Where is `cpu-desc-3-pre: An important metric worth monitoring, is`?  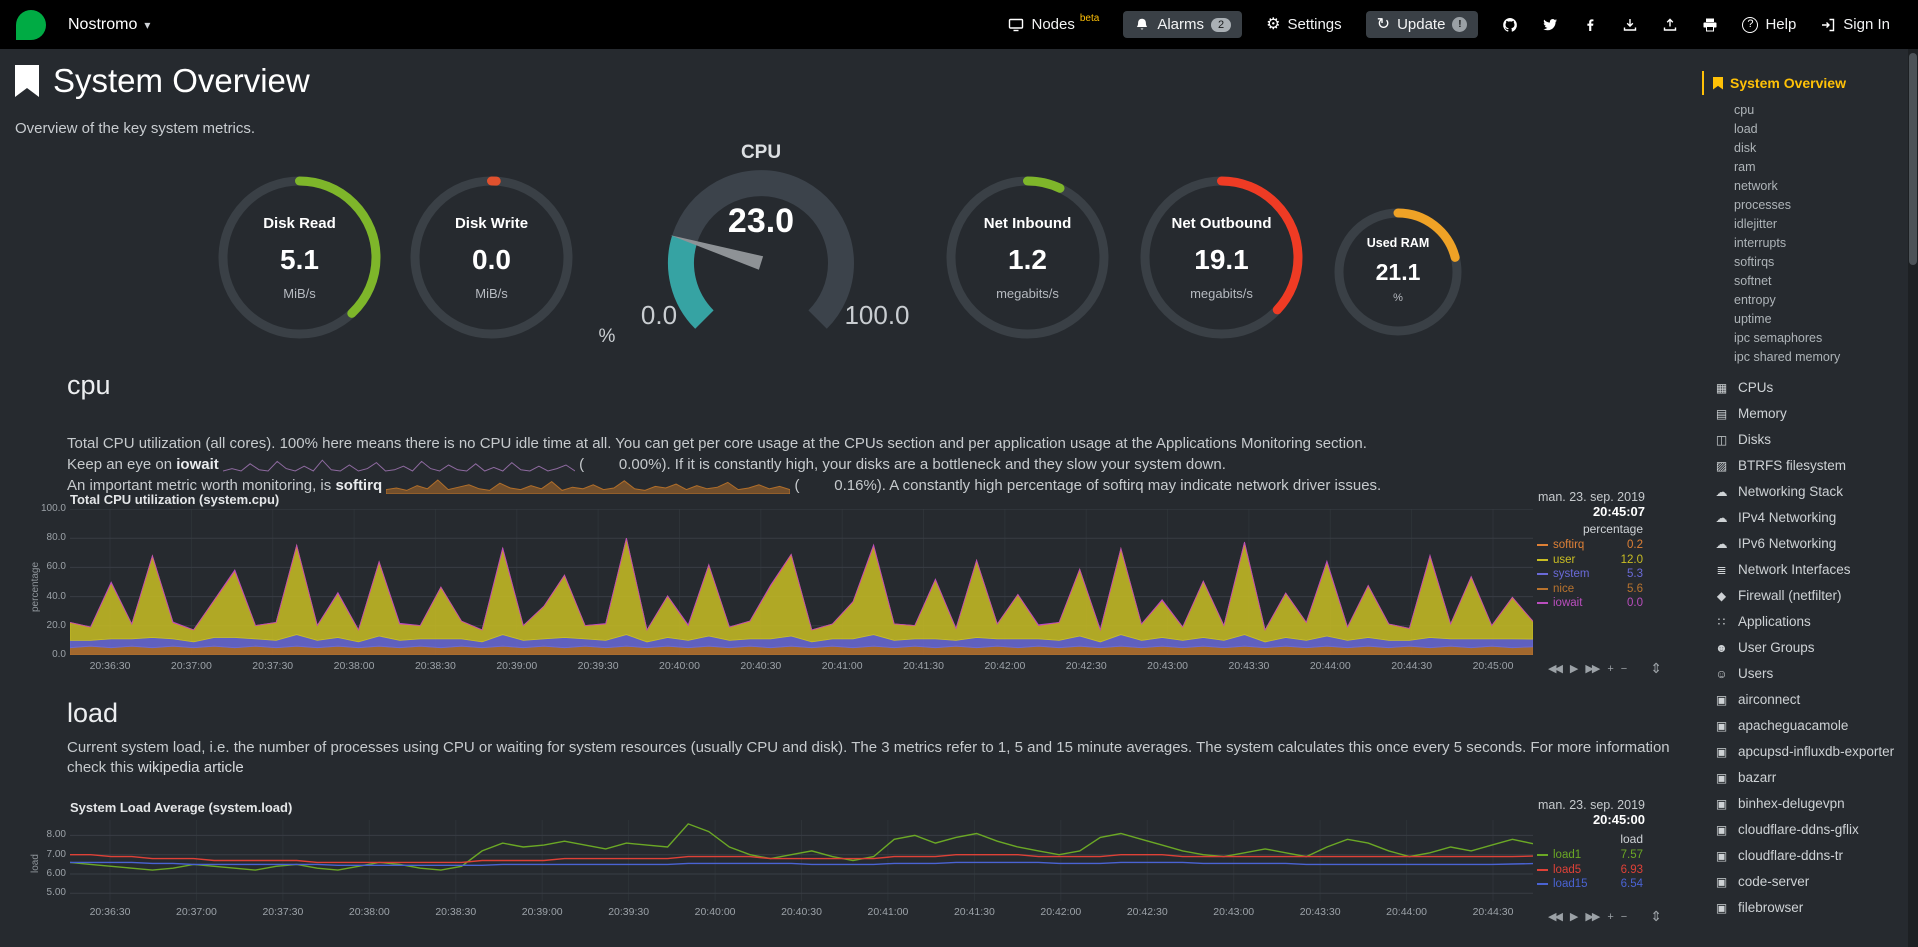
cpu-desc-3-pre: An important metric worth monitoring, is is located at coordinates (201, 485).